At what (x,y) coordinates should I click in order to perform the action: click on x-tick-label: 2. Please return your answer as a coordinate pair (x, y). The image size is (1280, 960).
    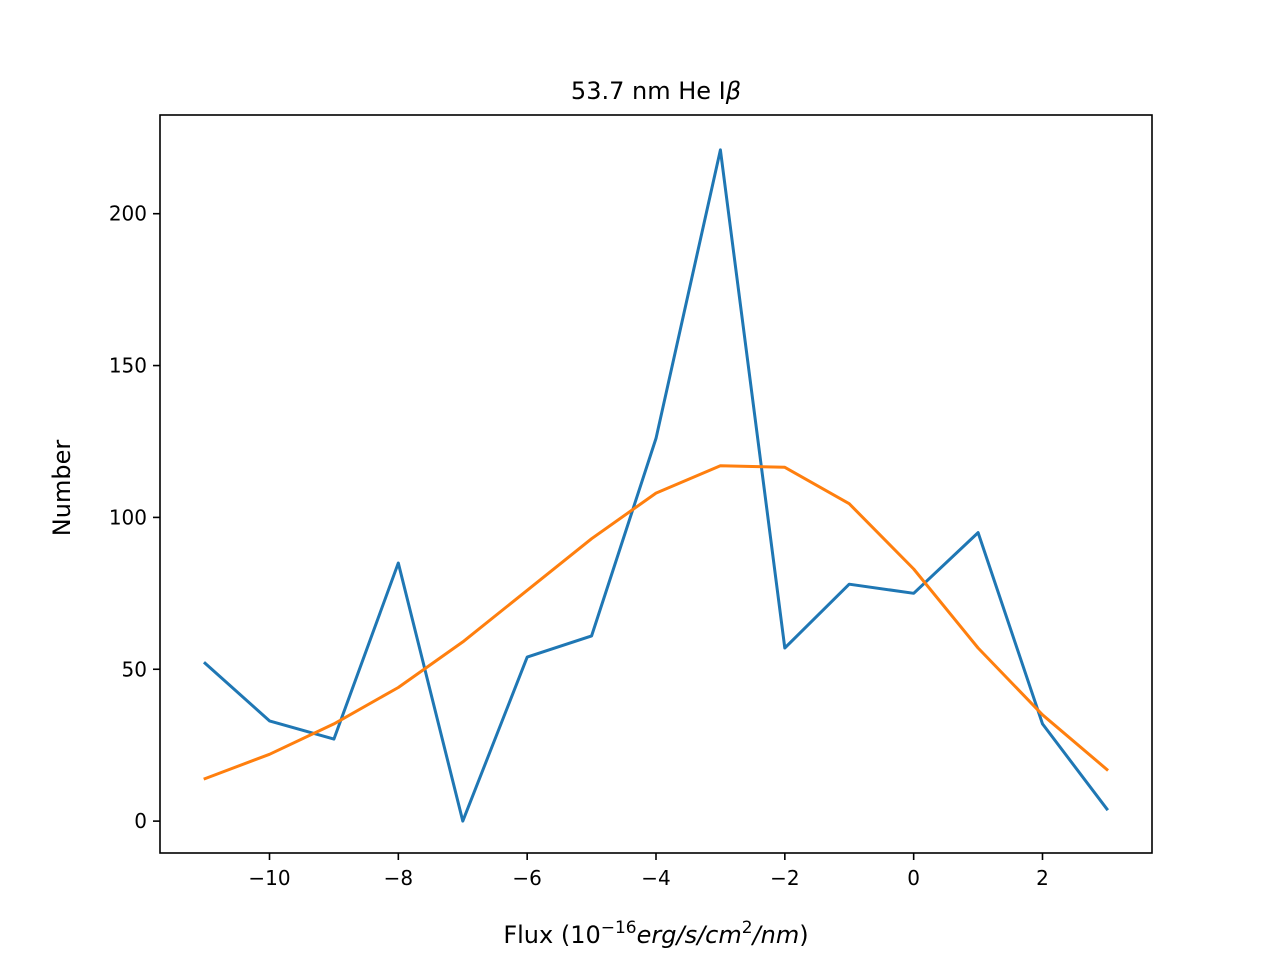
    Looking at the image, I should click on (1042, 878).